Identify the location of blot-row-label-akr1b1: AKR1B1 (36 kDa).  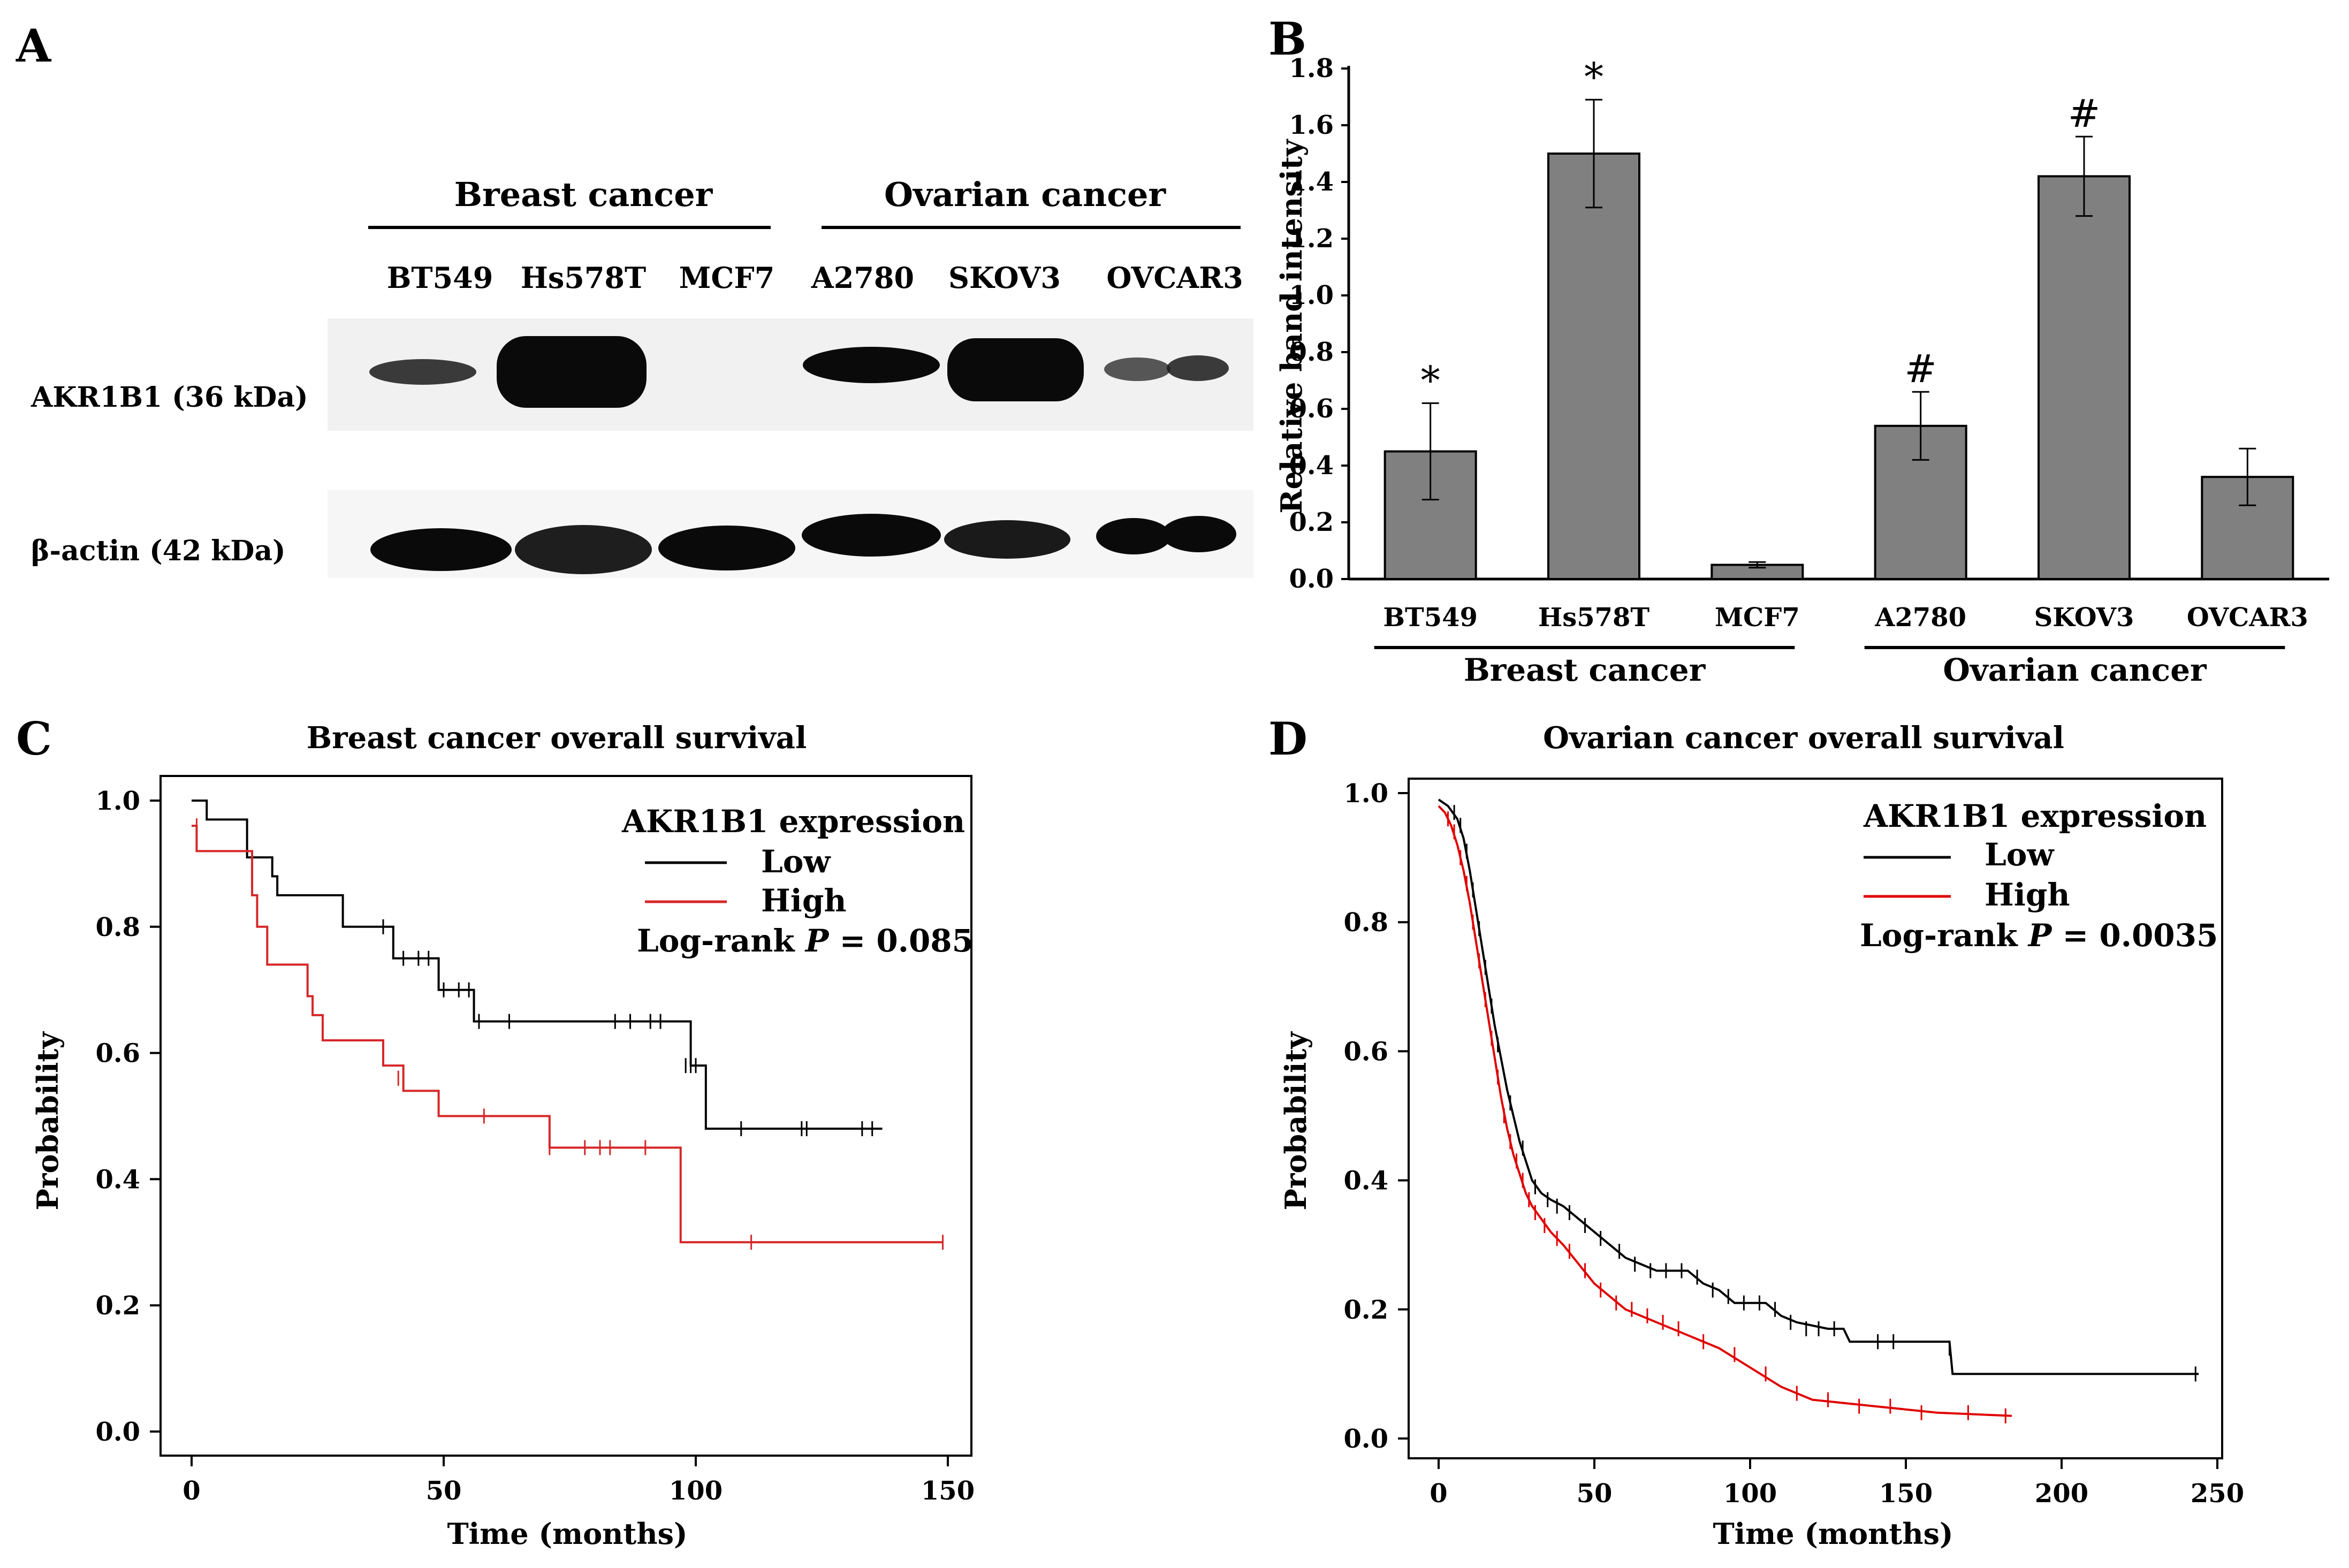
(169, 397).